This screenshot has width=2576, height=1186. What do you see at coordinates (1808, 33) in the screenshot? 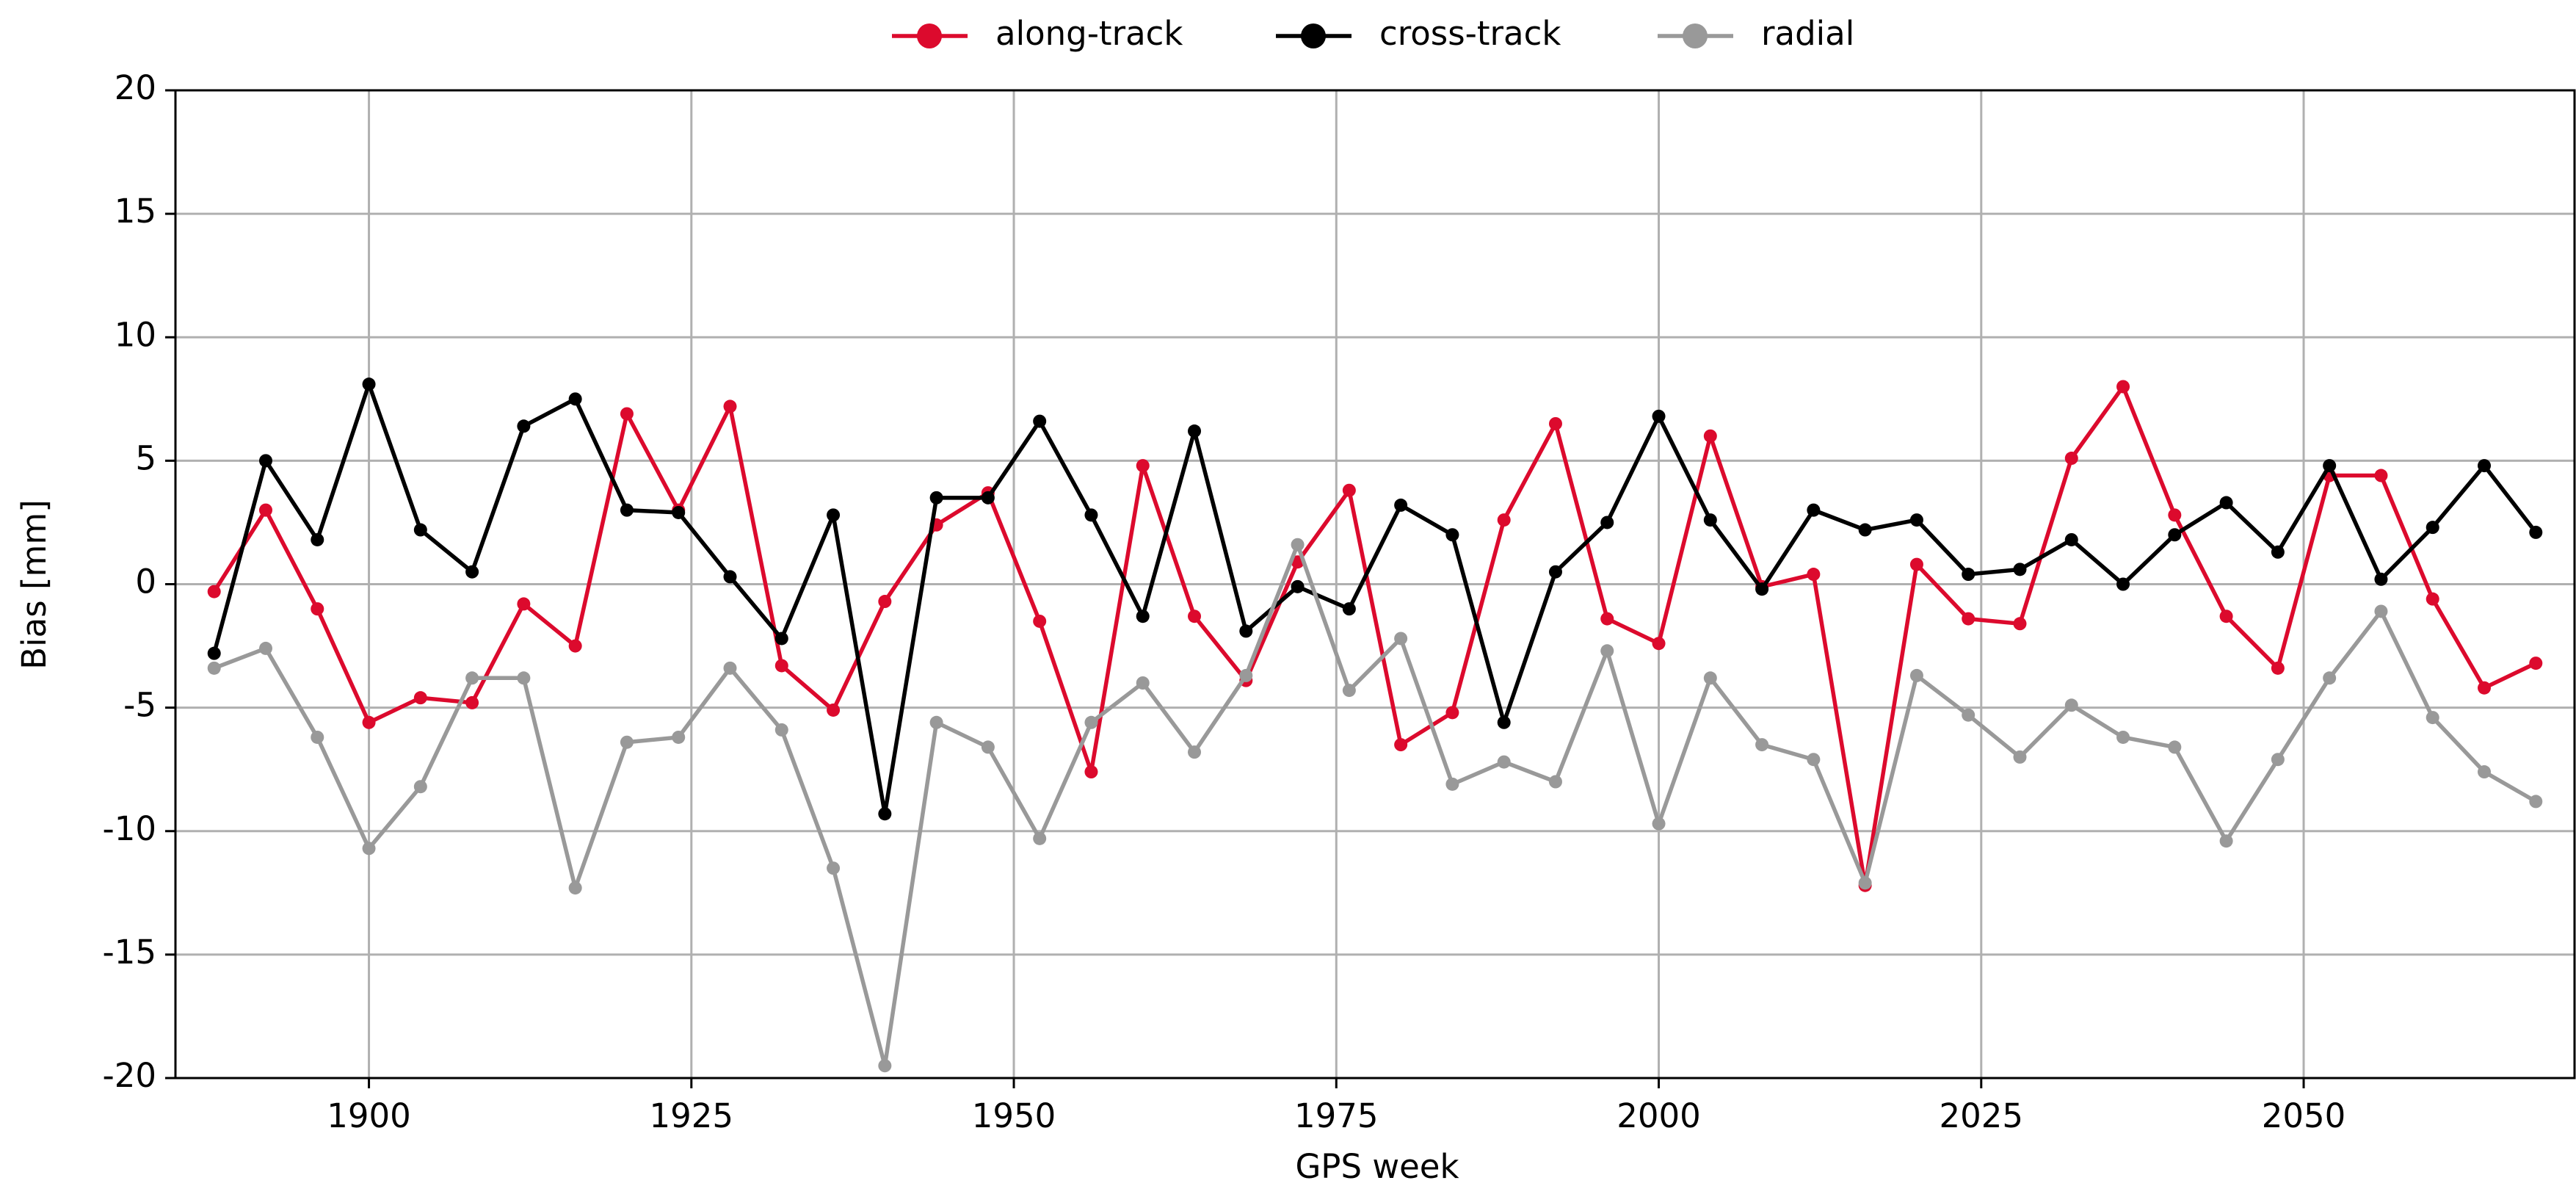
I see `legend-label: radial` at bounding box center [1808, 33].